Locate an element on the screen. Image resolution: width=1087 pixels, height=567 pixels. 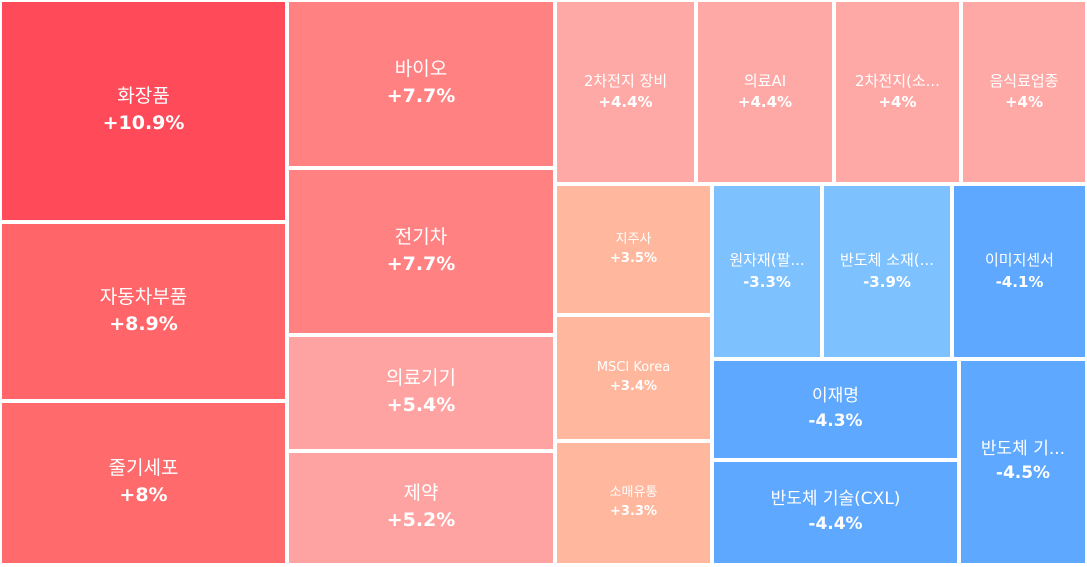
treemap-cell-change: -3.3% is located at coordinates (767, 281).